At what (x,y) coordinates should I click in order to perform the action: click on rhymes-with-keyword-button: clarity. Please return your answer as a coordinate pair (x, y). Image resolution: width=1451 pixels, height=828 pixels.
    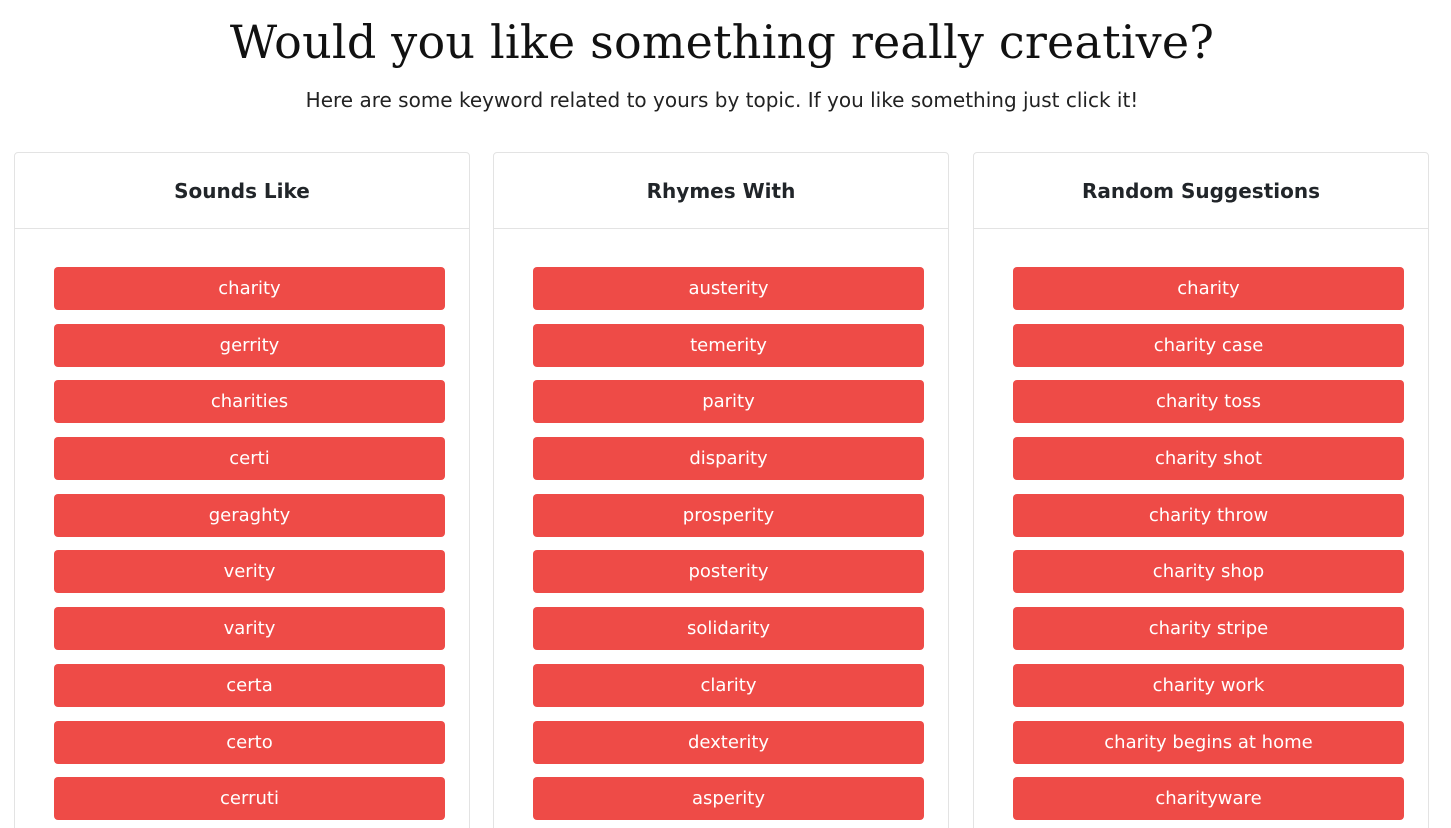
    Looking at the image, I should click on (728, 685).